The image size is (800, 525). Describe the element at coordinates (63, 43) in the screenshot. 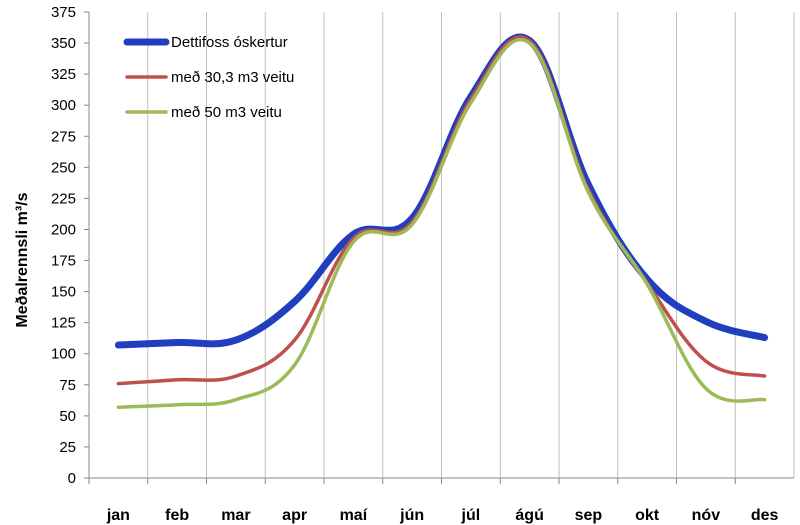

I see `y-tick-label: 350` at that location.